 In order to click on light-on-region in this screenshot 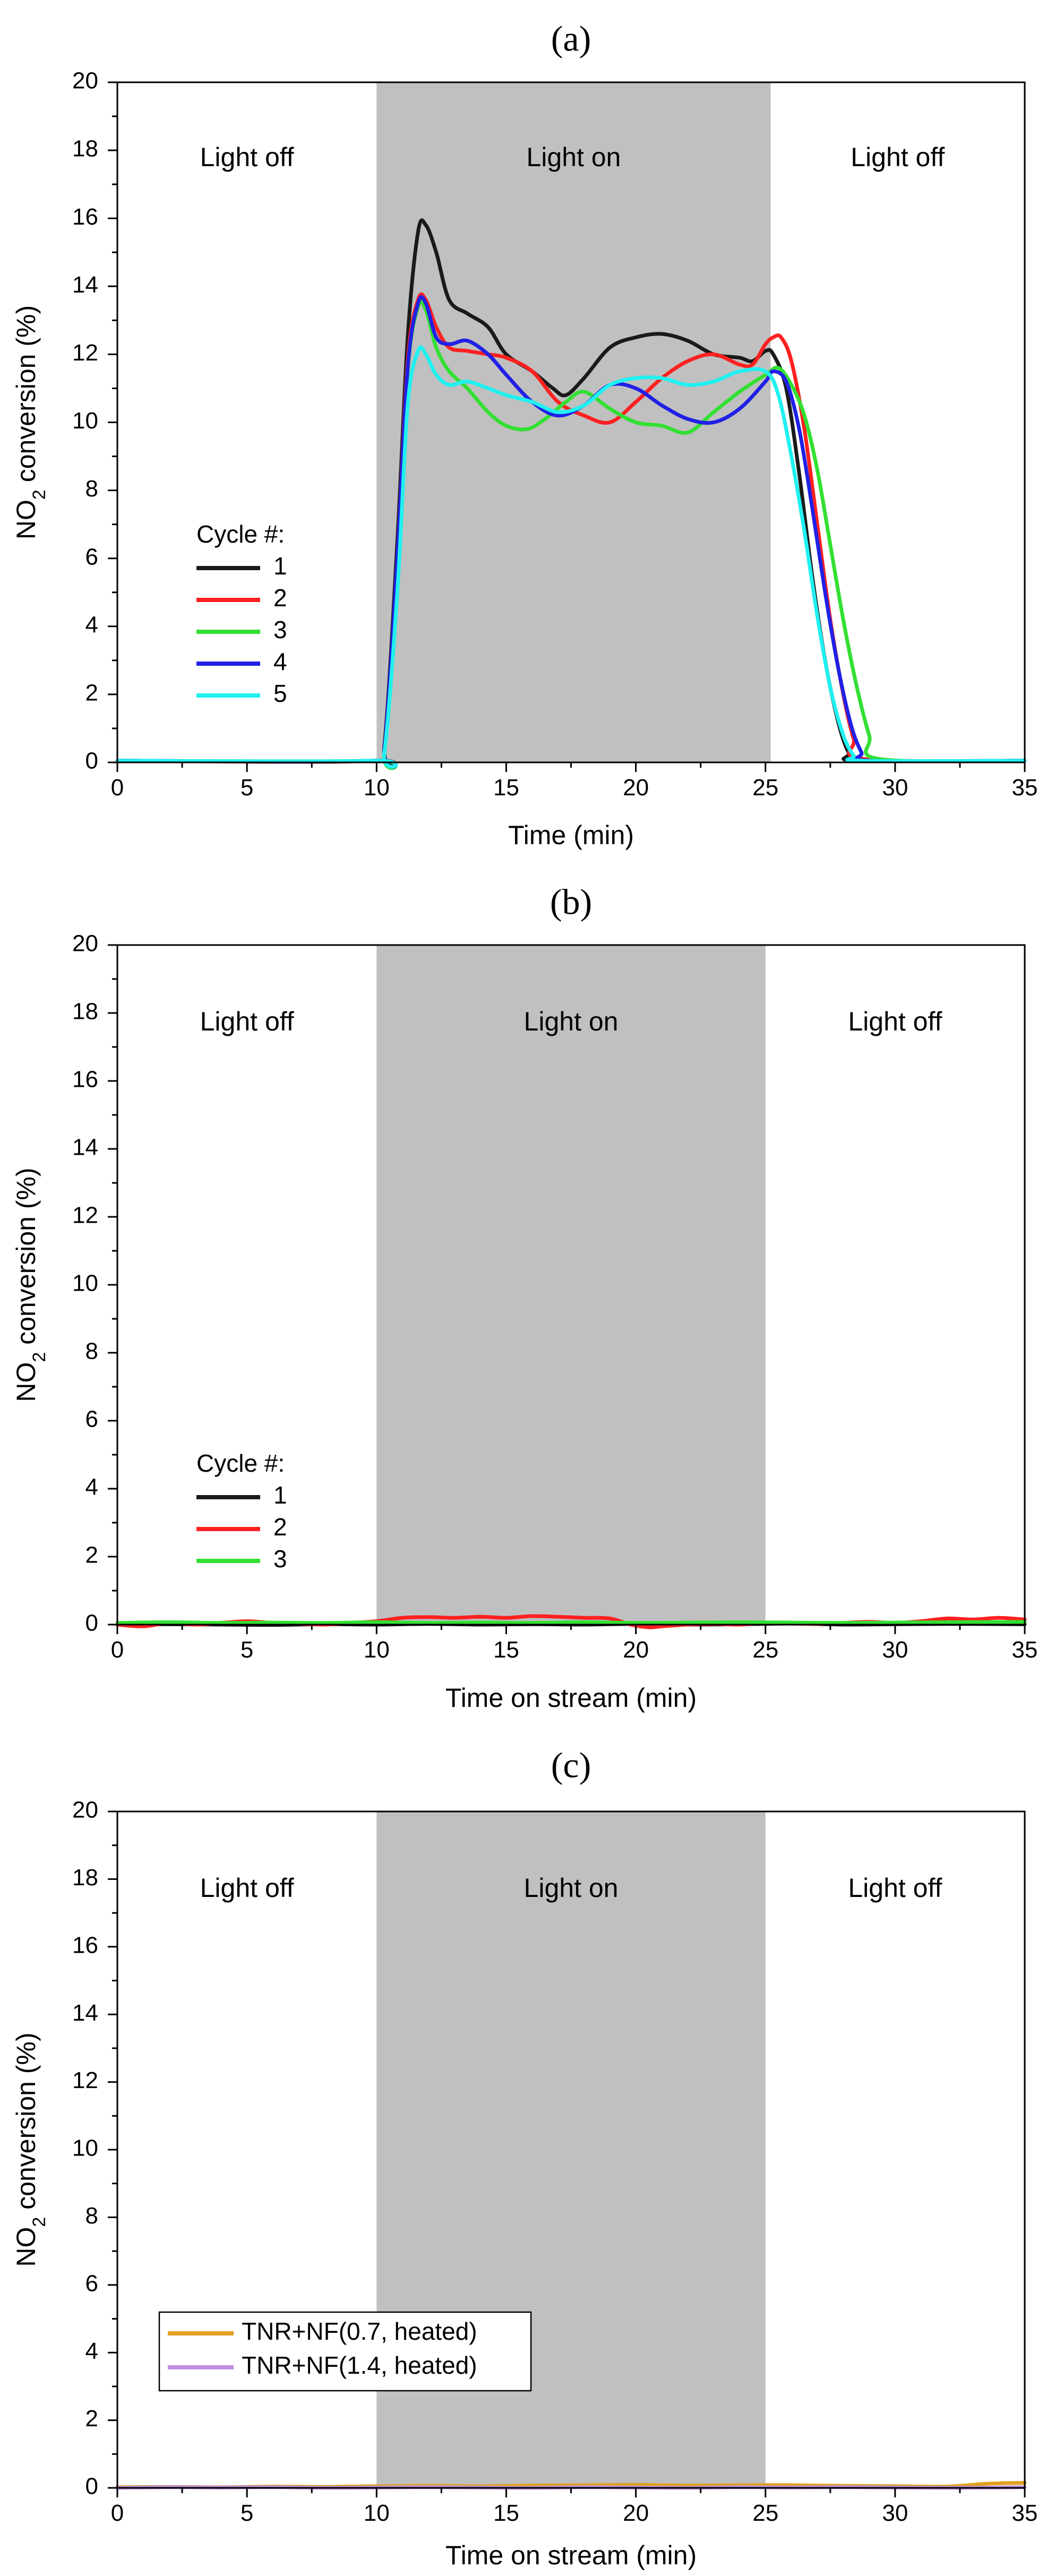, I will do `click(571, 1285)`.